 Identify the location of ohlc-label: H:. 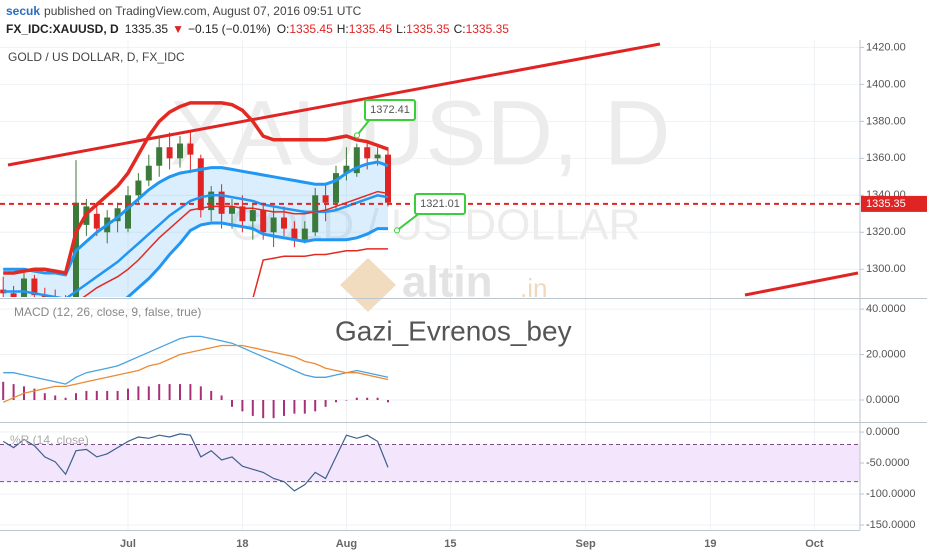
(343, 29).